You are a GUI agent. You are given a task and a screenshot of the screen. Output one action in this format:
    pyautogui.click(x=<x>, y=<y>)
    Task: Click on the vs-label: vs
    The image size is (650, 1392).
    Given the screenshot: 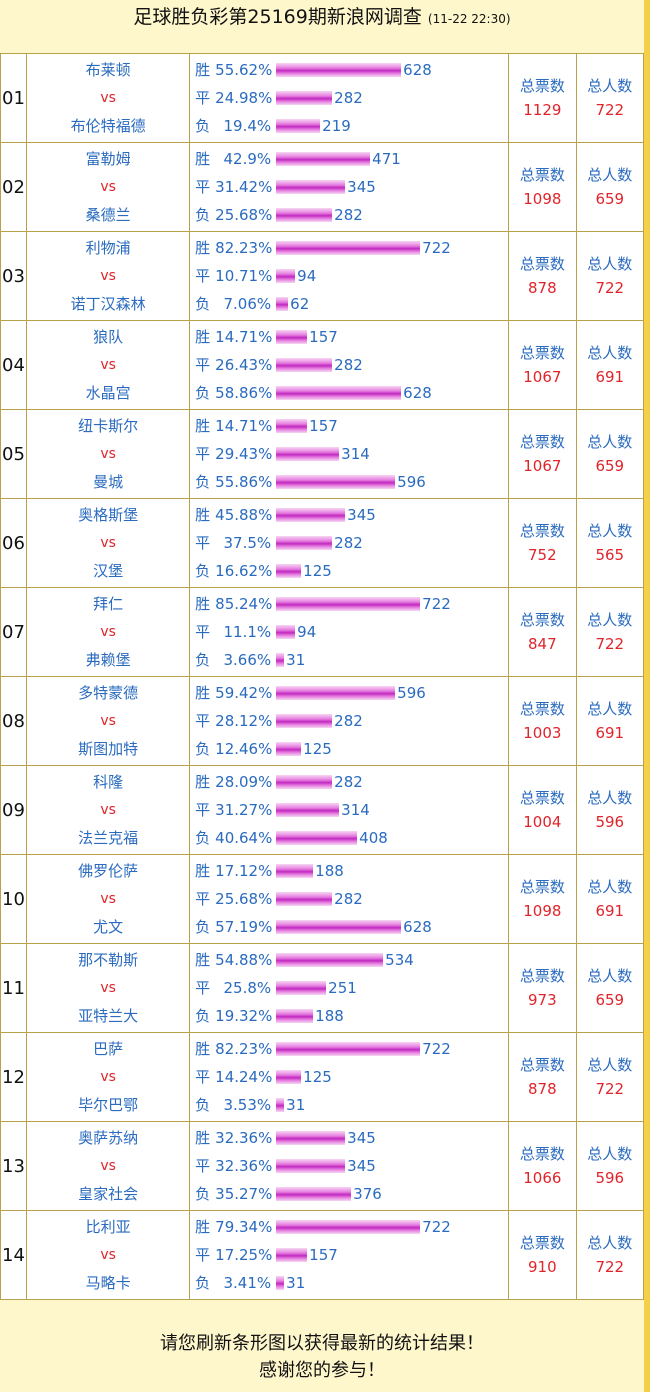 What is the action you would take?
    pyautogui.click(x=108, y=454)
    